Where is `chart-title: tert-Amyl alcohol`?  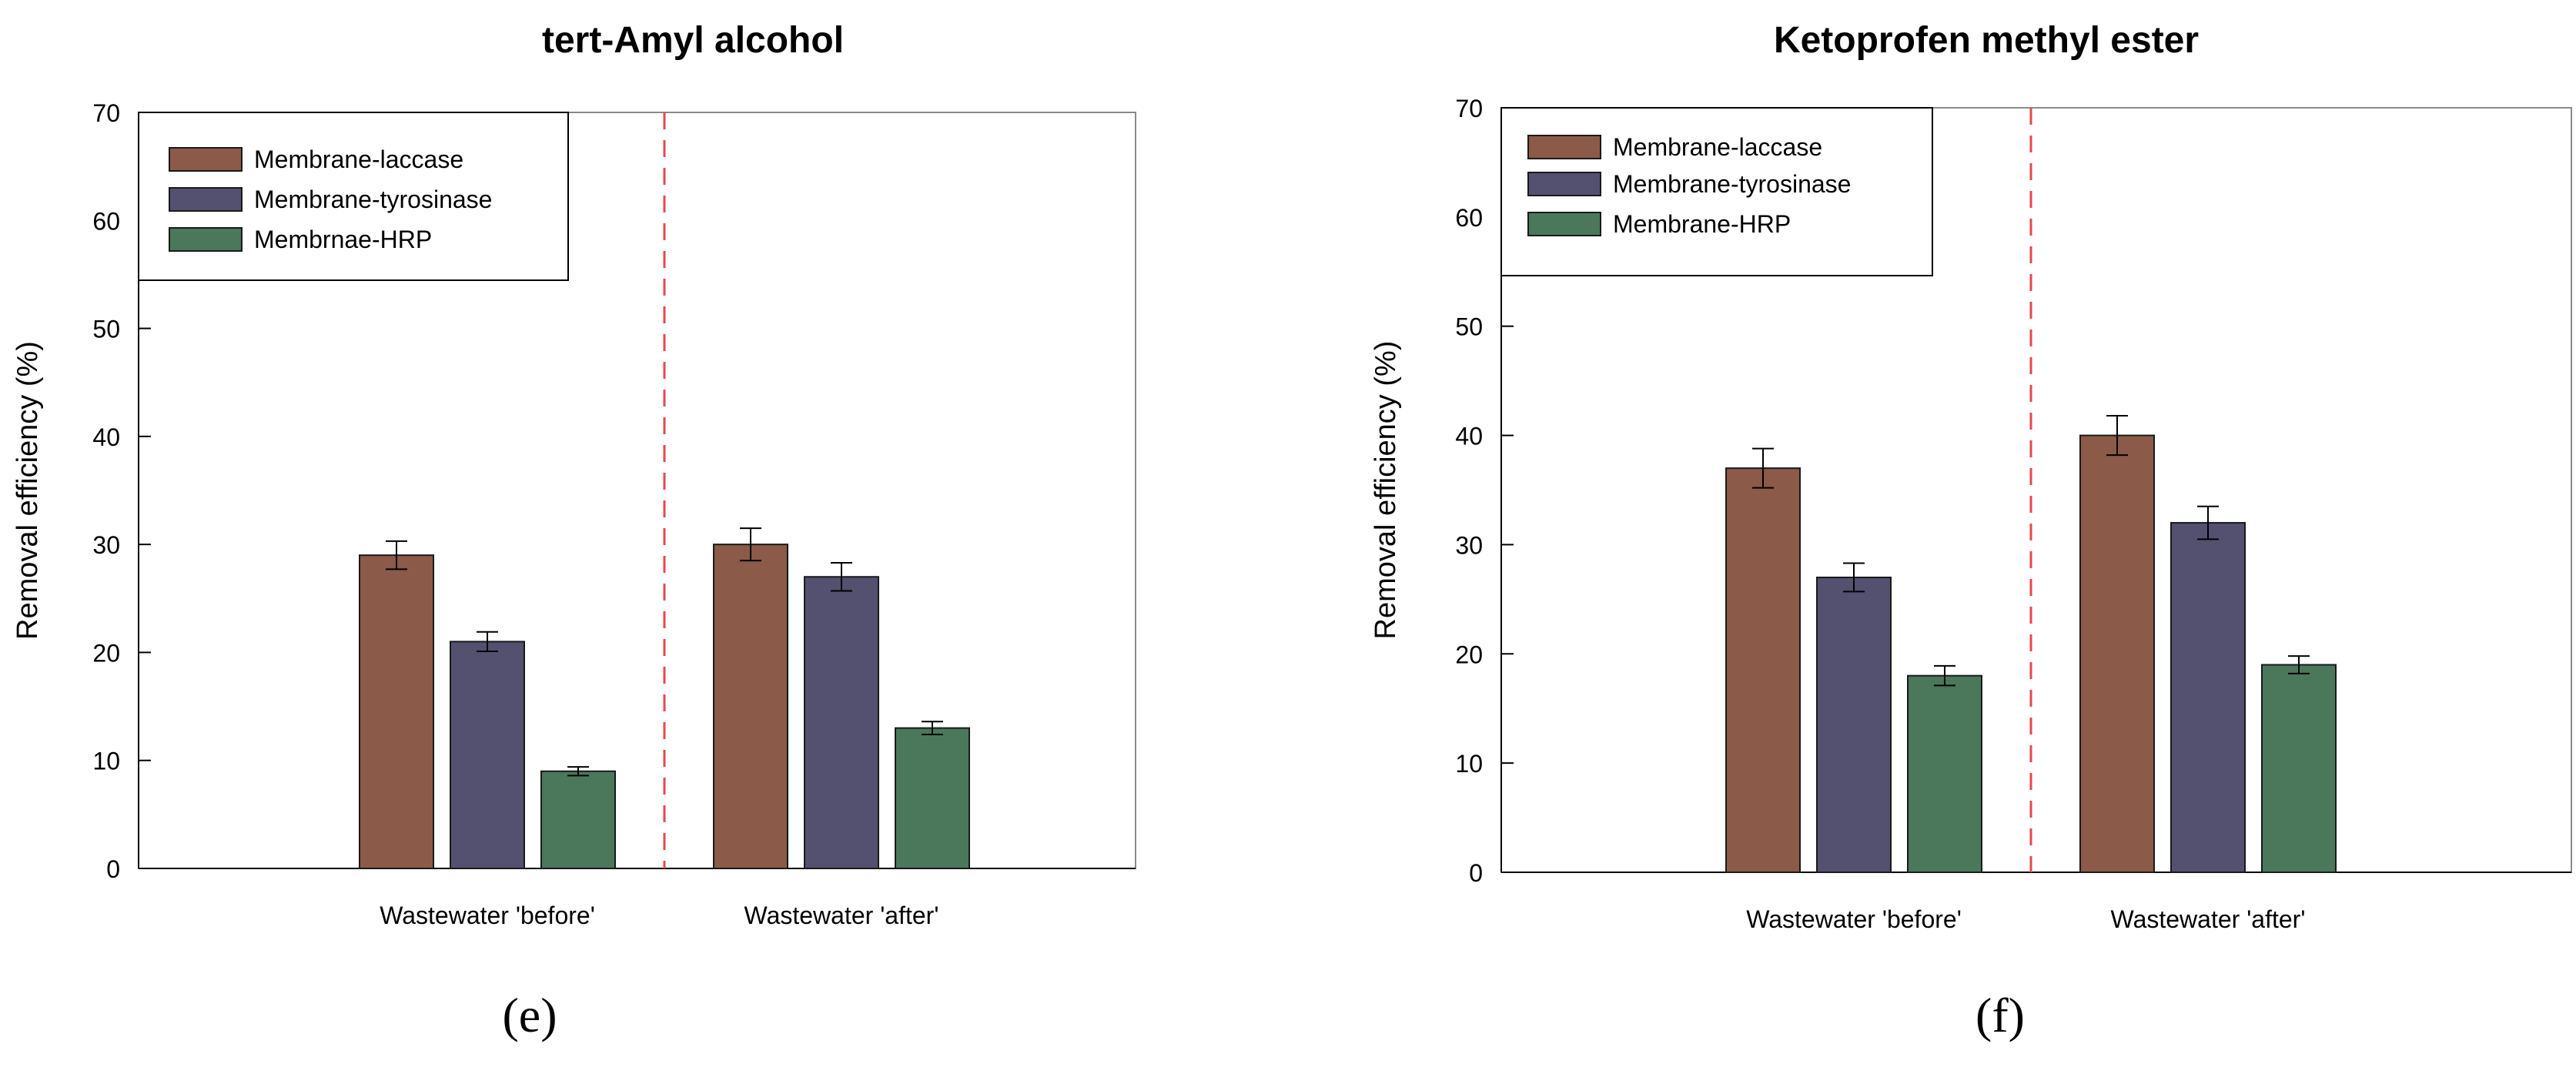
chart-title: tert-Amyl alcohol is located at coordinates (693, 40).